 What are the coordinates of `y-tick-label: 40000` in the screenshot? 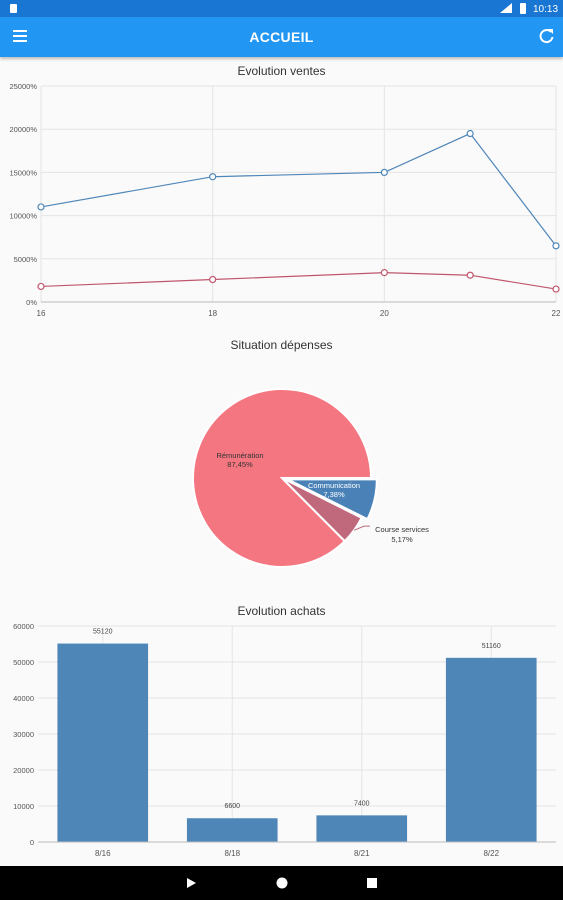 It's located at (23, 698).